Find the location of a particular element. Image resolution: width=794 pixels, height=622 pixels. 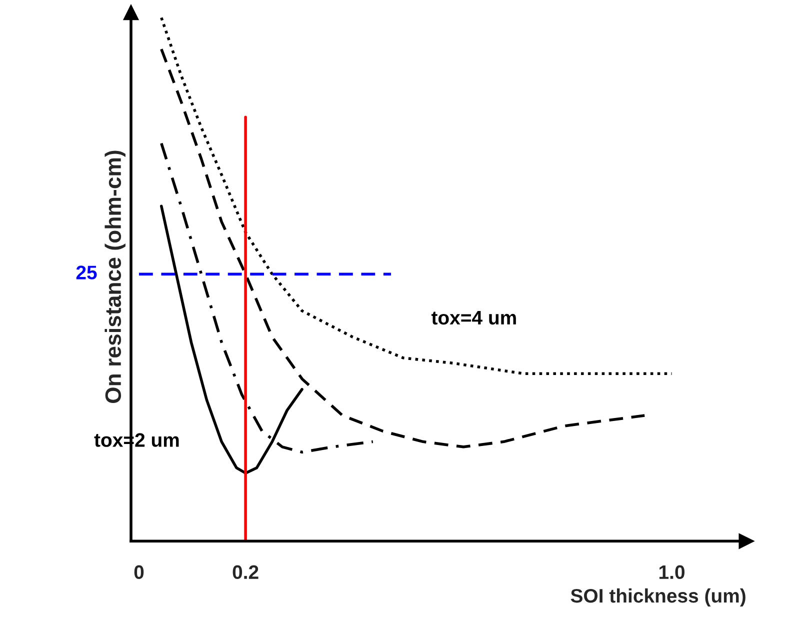

x-tick-label: 0 is located at coordinates (139, 572).